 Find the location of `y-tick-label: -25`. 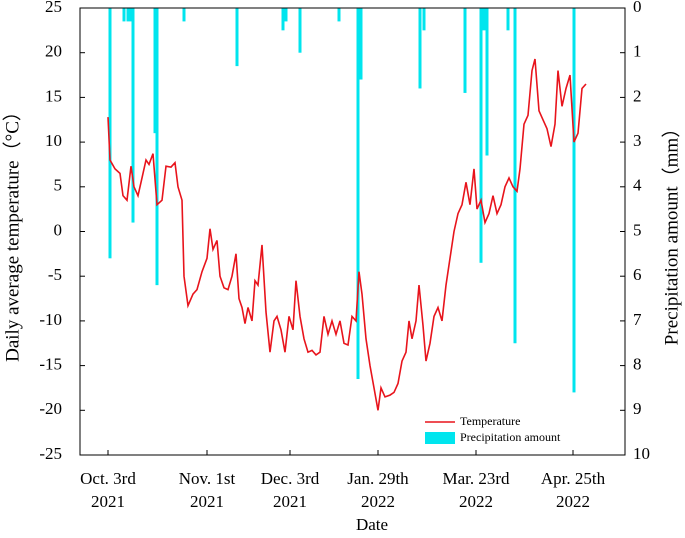

y-tick-label: -25 is located at coordinates (50, 453).